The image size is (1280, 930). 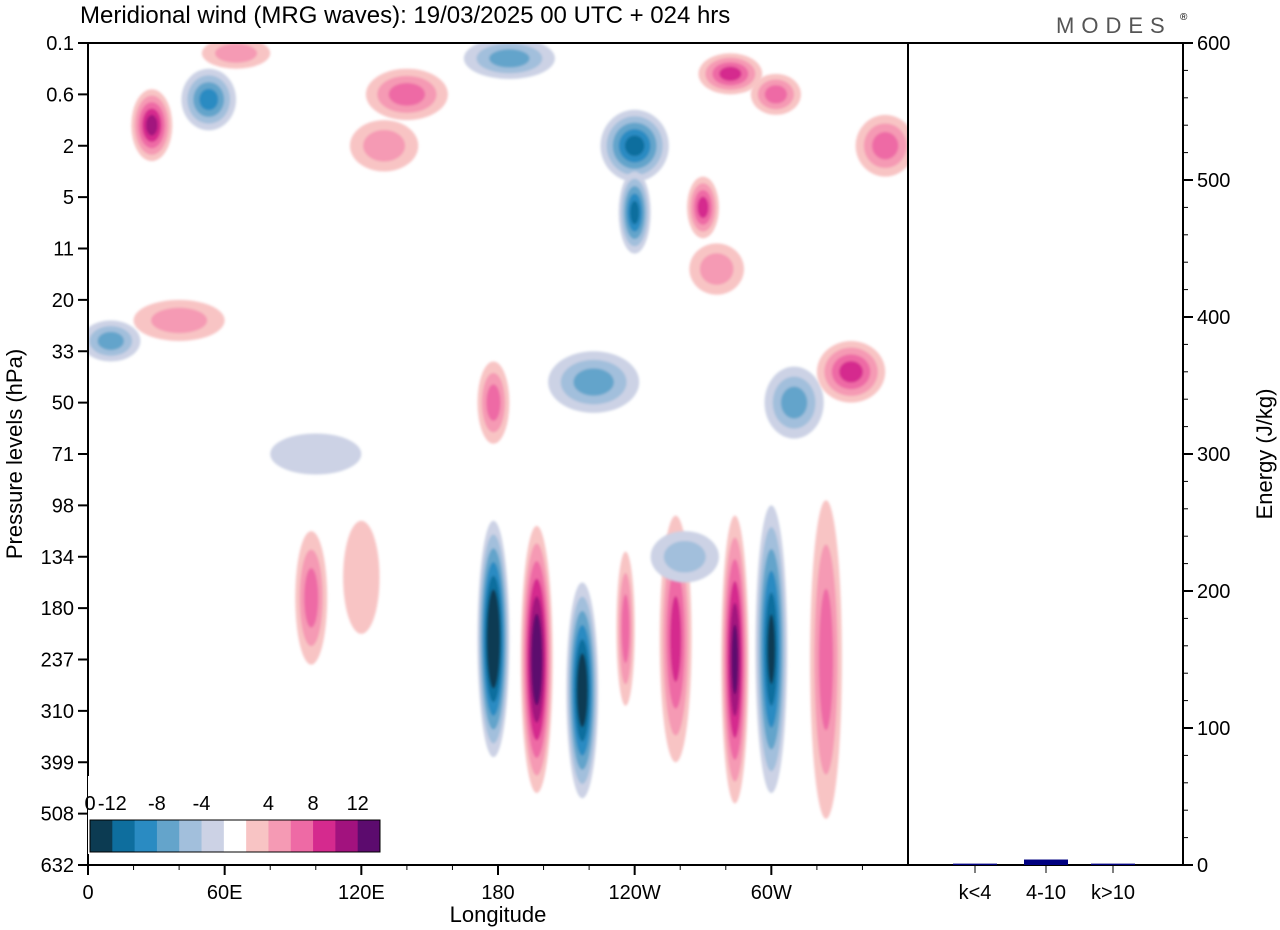 What do you see at coordinates (1213, 318) in the screenshot?
I see `energy-tick-label: 400` at bounding box center [1213, 318].